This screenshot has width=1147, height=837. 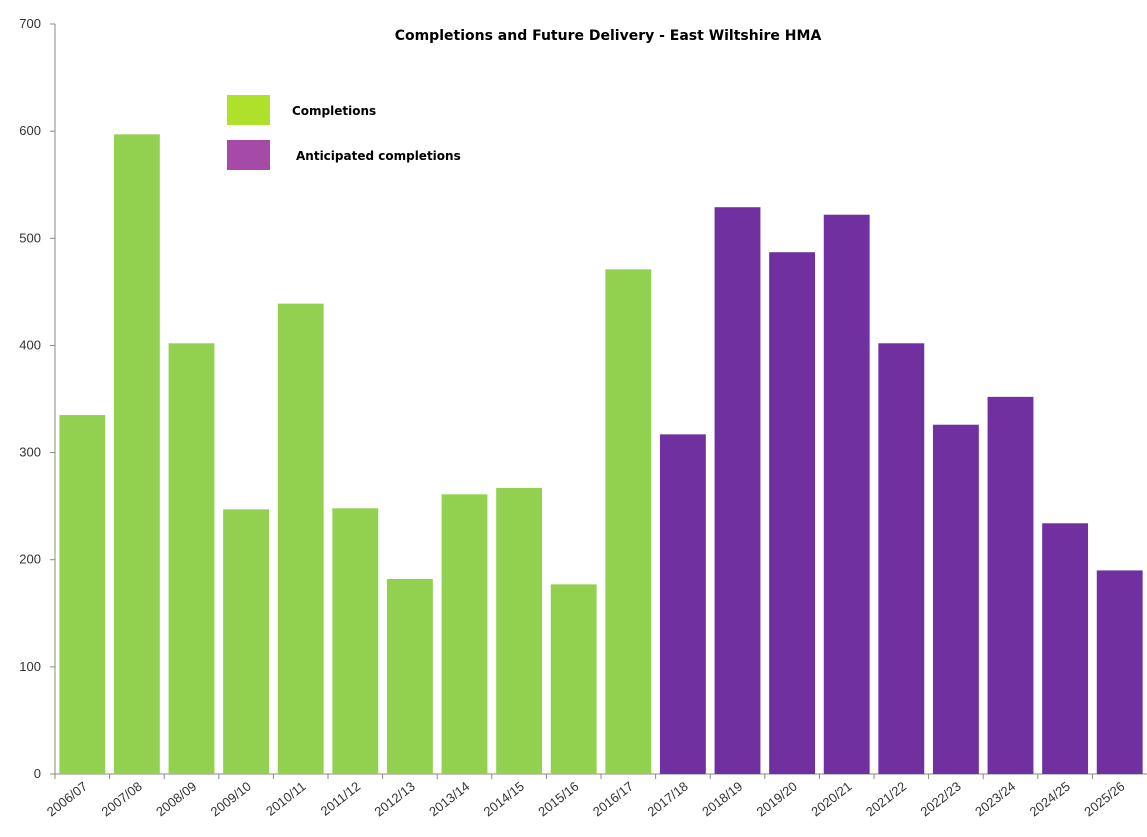 I want to click on x-tick-label: 2007/08, so click(x=121, y=799).